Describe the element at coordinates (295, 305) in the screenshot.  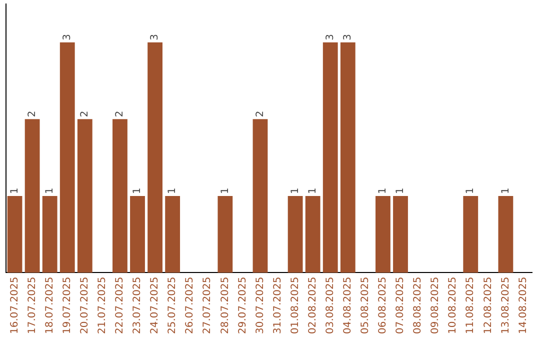
I see `x-tick-label: 01.08.2025` at that location.